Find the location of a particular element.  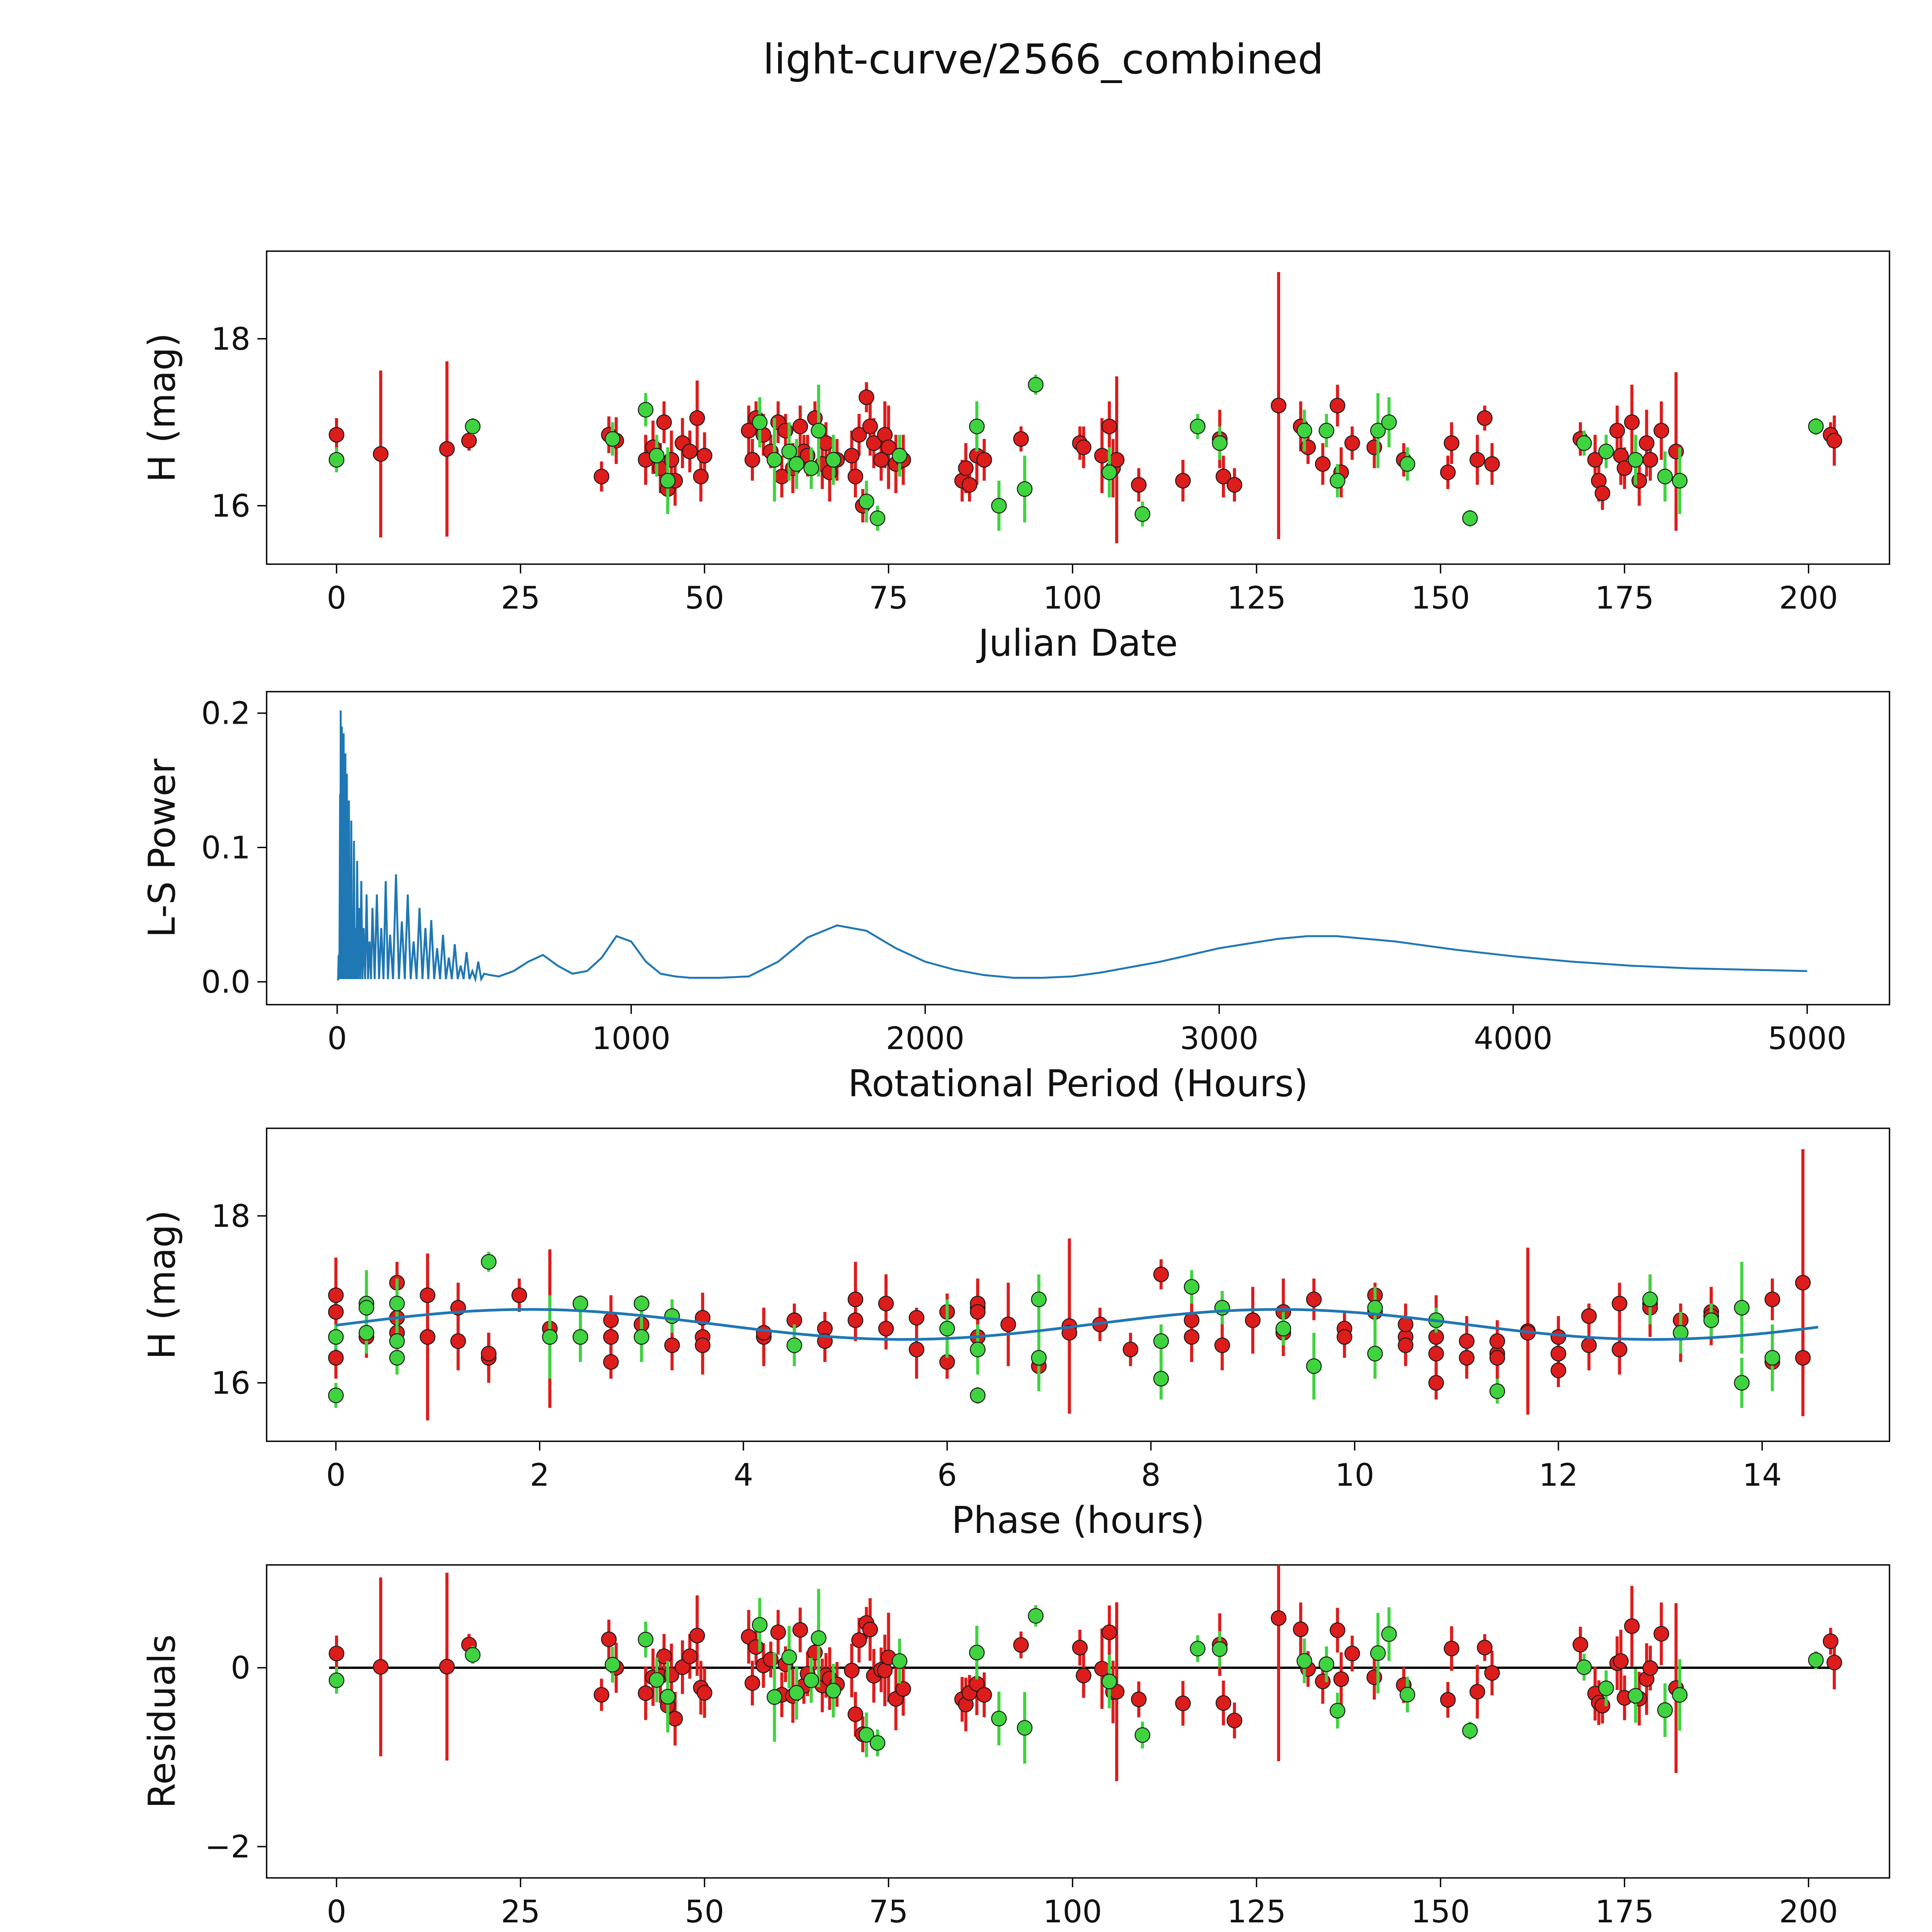

svg-text: 2 is located at coordinates (539, 1475).